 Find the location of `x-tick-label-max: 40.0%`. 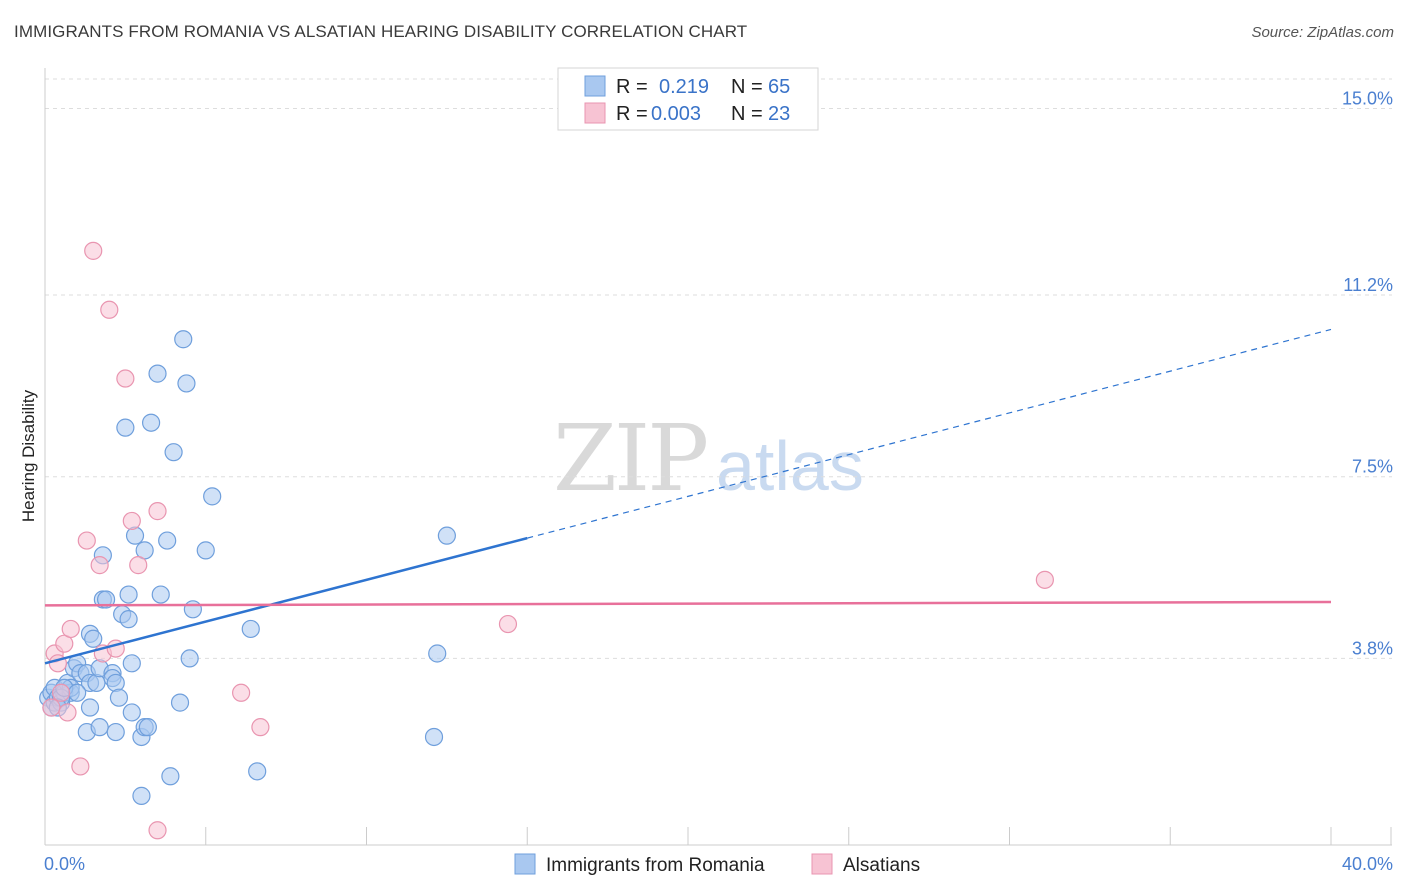

x-tick-label-max: 40.0% is located at coordinates (1367, 864).